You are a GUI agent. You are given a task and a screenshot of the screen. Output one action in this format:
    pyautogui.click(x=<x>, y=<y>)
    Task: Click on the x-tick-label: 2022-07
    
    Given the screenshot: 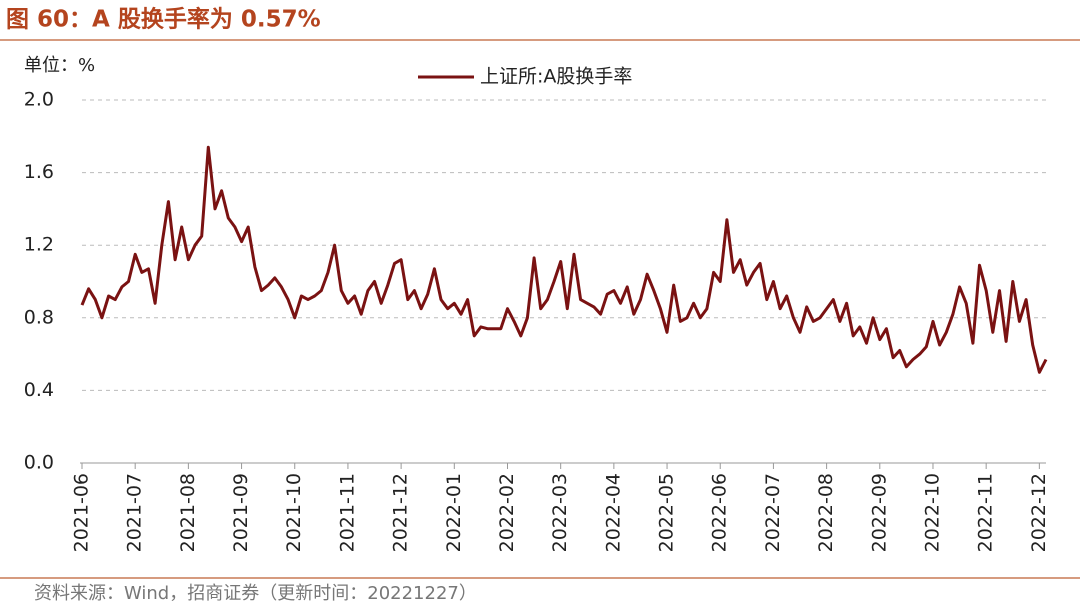 What is the action you would take?
    pyautogui.click(x=773, y=512)
    